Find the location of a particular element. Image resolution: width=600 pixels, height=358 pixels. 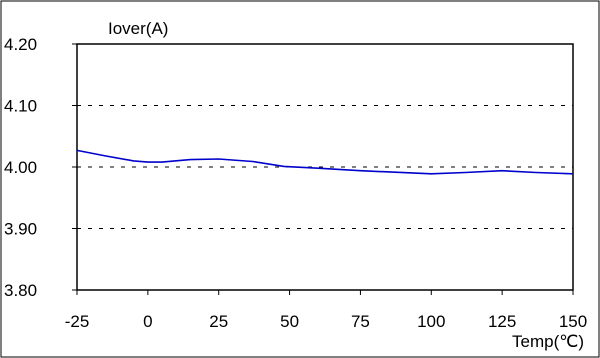

series-line is located at coordinates (325, 162).